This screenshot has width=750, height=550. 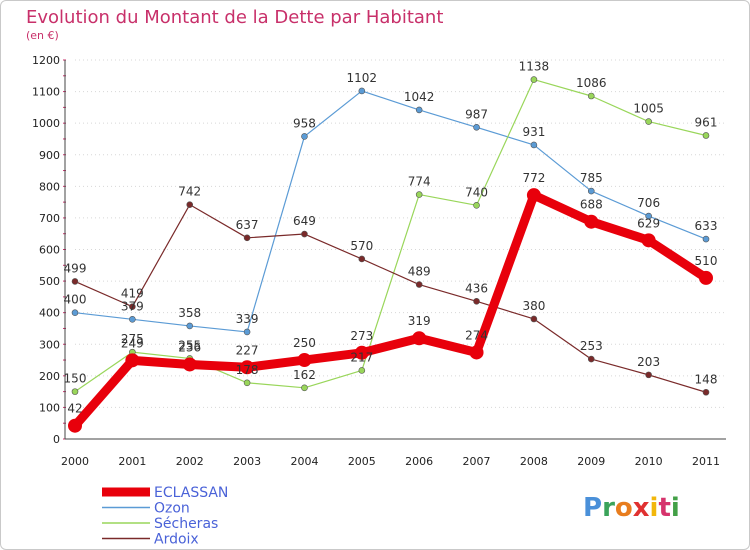 I want to click on data-label-secheras: 275, so click(x=132, y=339).